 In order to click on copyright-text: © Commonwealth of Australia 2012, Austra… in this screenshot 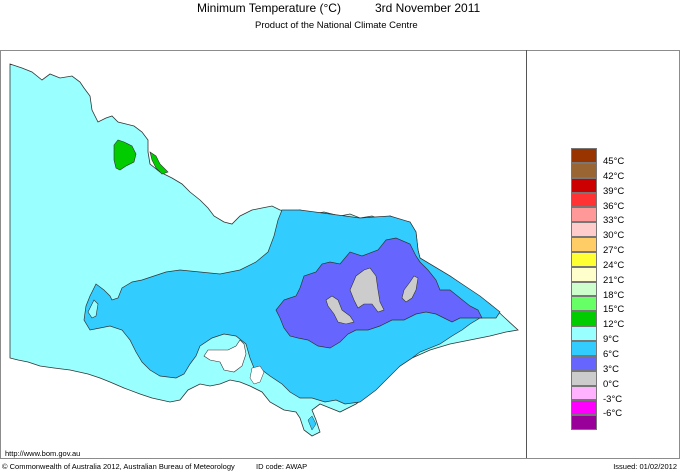, I will do `click(118, 466)`.